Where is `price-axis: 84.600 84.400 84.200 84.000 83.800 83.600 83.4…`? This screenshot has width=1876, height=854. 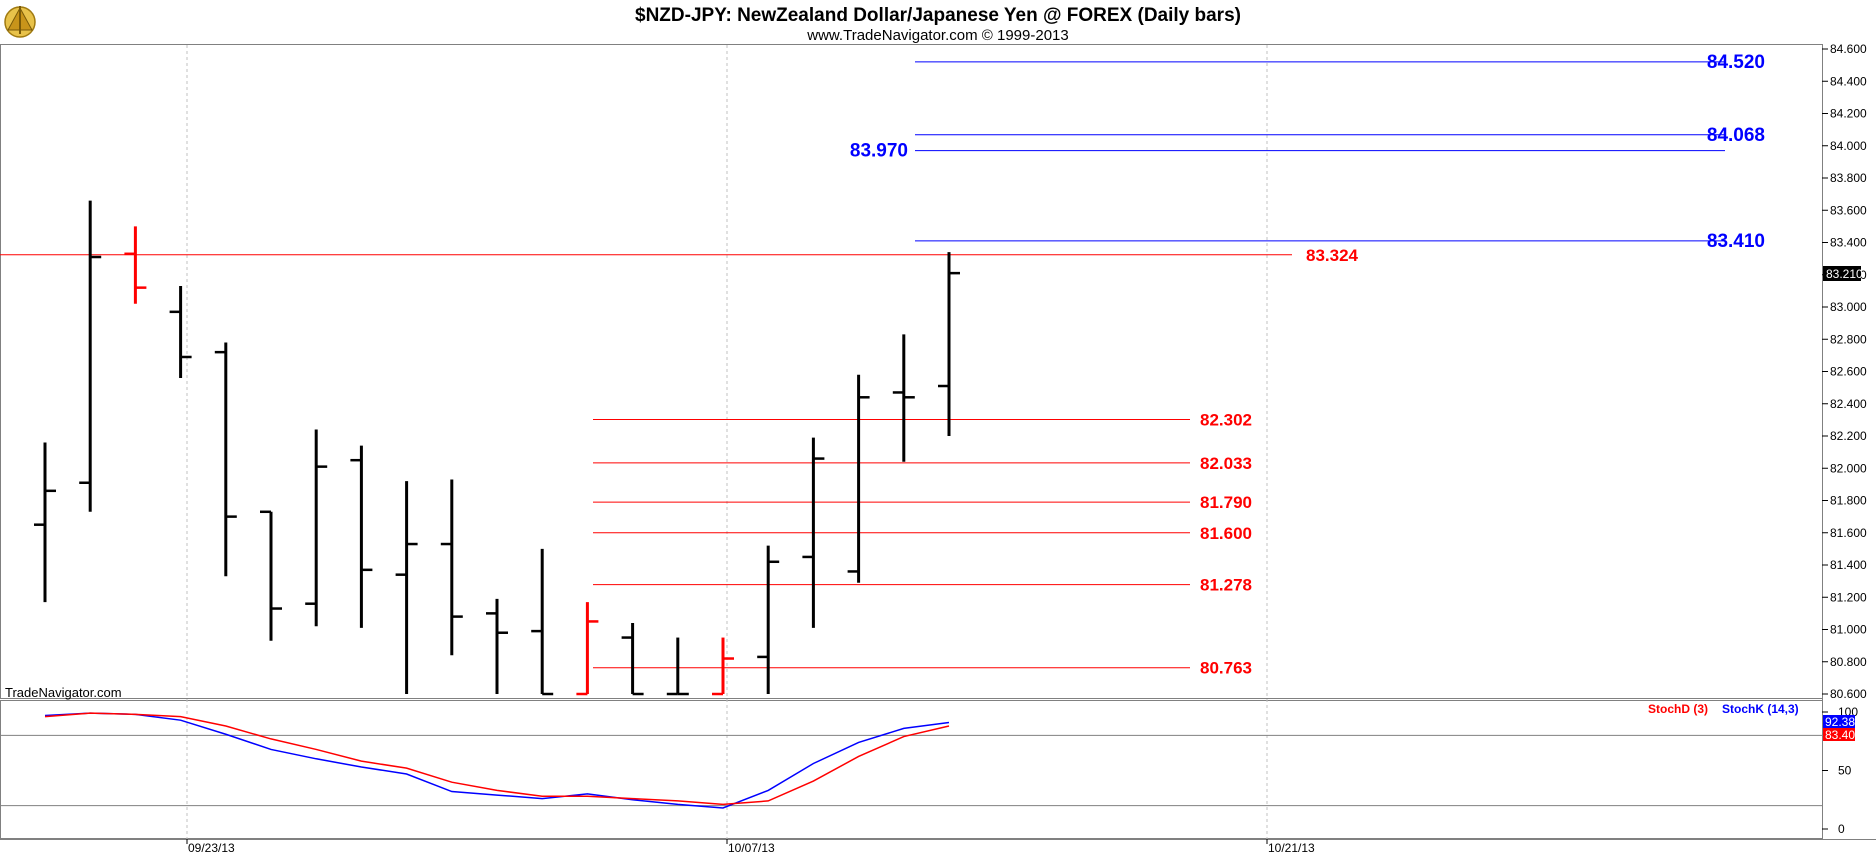
price-axis: 84.600 84.400 84.200 84.000 83.800 83.600 83.4… is located at coordinates (1844, 371).